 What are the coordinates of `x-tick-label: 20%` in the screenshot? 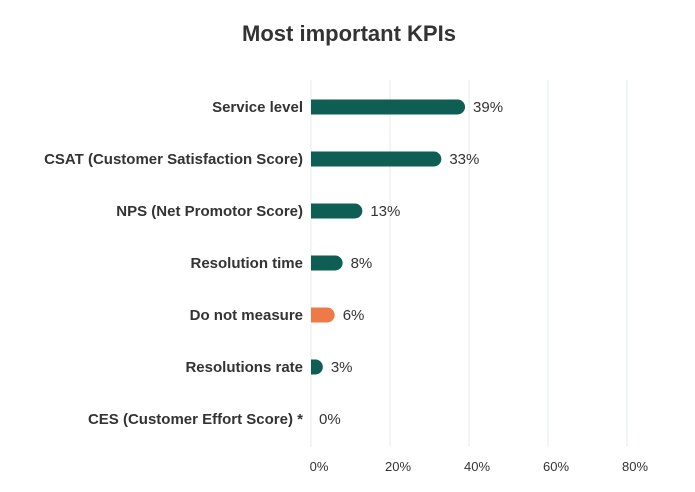 It's located at (398, 466).